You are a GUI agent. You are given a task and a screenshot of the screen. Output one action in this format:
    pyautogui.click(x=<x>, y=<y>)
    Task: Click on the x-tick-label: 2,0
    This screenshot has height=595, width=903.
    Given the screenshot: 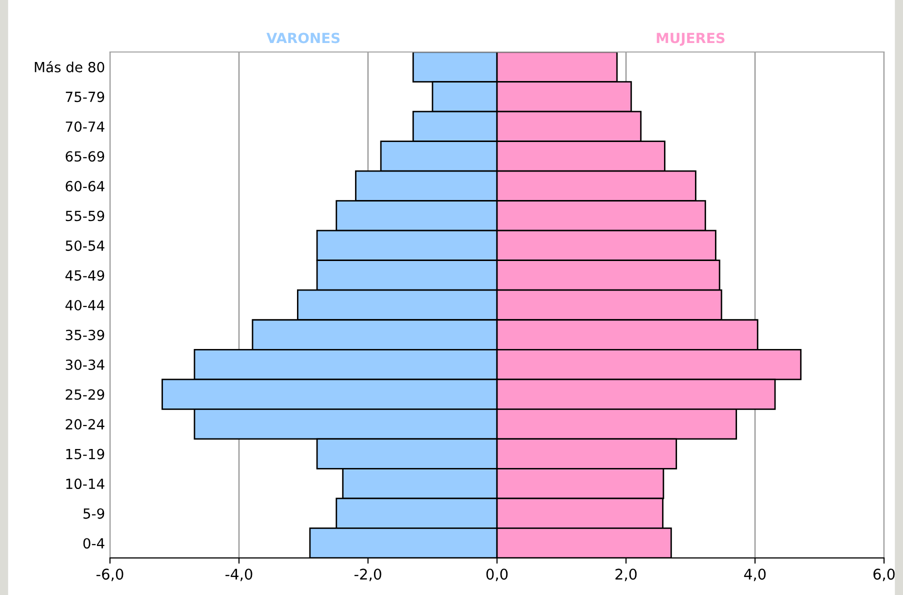 What is the action you would take?
    pyautogui.click(x=626, y=575)
    